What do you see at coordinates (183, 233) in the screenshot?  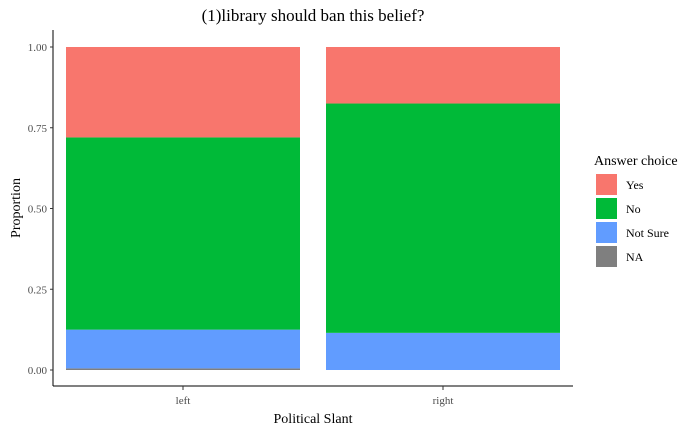 I see `bar-left-no` at bounding box center [183, 233].